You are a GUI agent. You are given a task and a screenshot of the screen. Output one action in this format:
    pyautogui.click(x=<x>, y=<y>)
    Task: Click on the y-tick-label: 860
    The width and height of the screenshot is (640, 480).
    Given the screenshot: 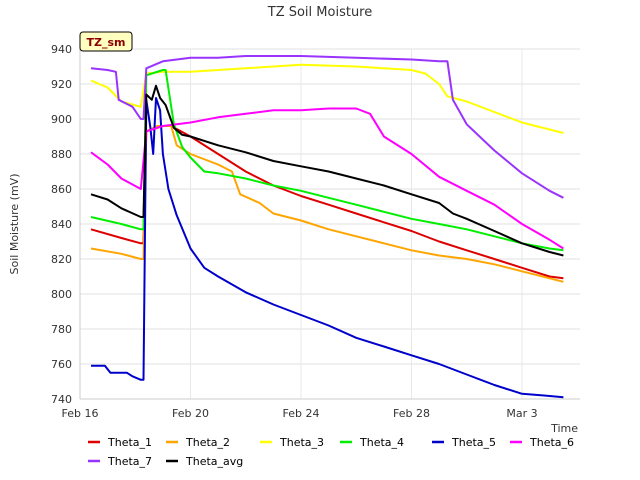 What is the action you would take?
    pyautogui.click(x=61, y=189)
    